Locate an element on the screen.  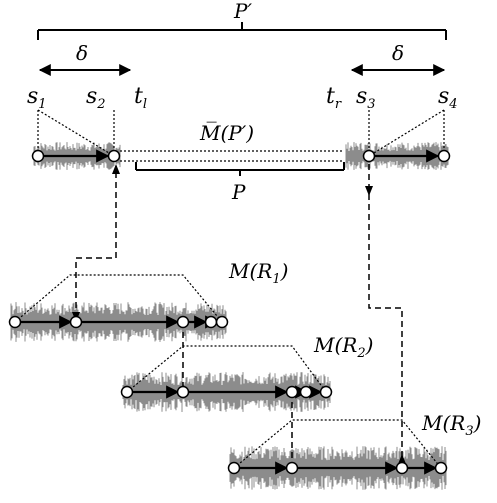
top-row is located at coordinates (241, 142).